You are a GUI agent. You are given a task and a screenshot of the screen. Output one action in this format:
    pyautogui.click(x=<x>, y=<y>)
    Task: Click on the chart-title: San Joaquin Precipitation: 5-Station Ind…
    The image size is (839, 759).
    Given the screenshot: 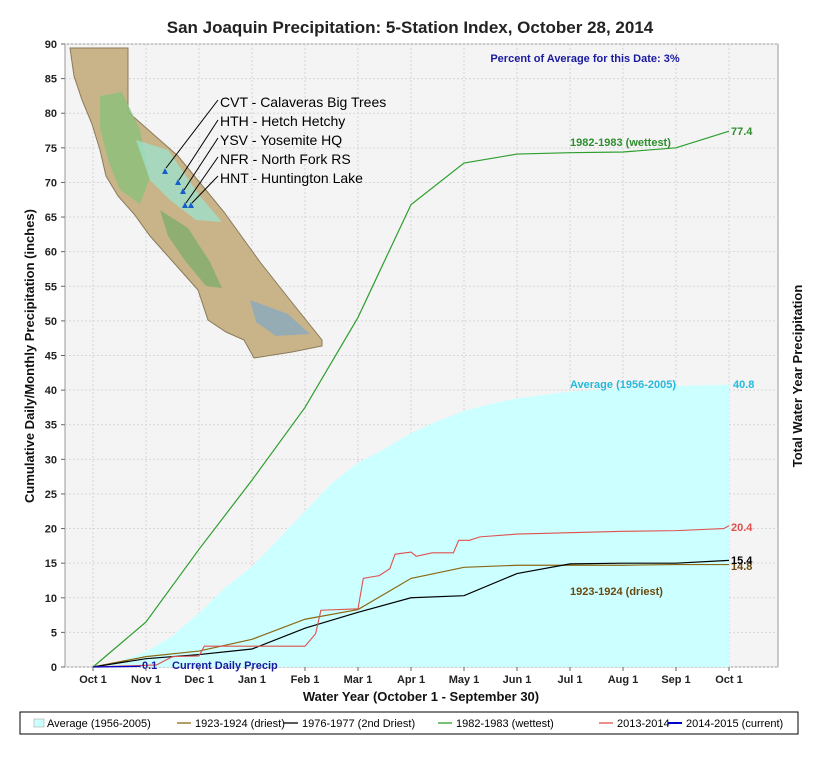 What is the action you would take?
    pyautogui.click(x=410, y=27)
    